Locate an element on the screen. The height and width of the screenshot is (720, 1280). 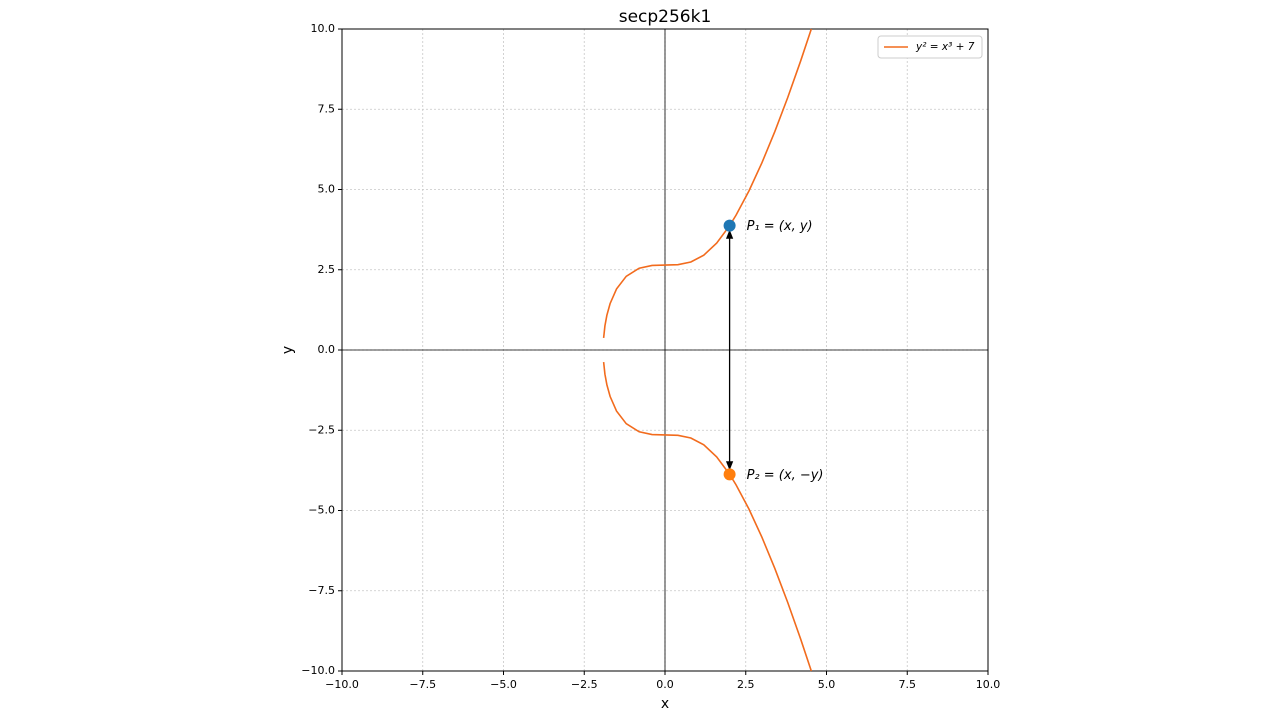
curve is located at coordinates (707, 350).